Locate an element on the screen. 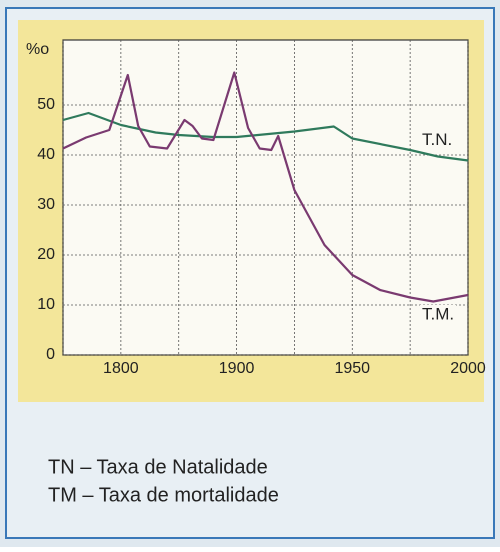  note: TM – Taxa de mortalidade is located at coordinates (163, 495).